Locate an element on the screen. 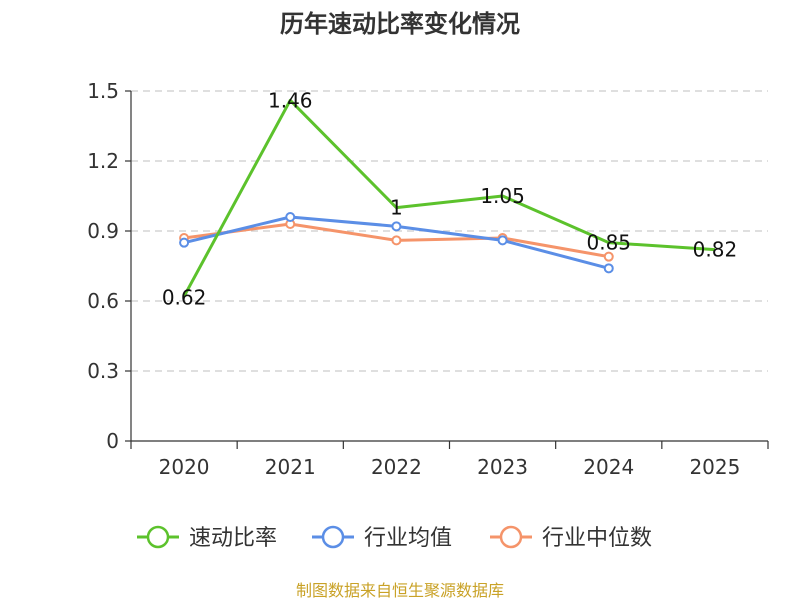 The image size is (800, 600). legend-item: 速动比率 is located at coordinates (207, 538).